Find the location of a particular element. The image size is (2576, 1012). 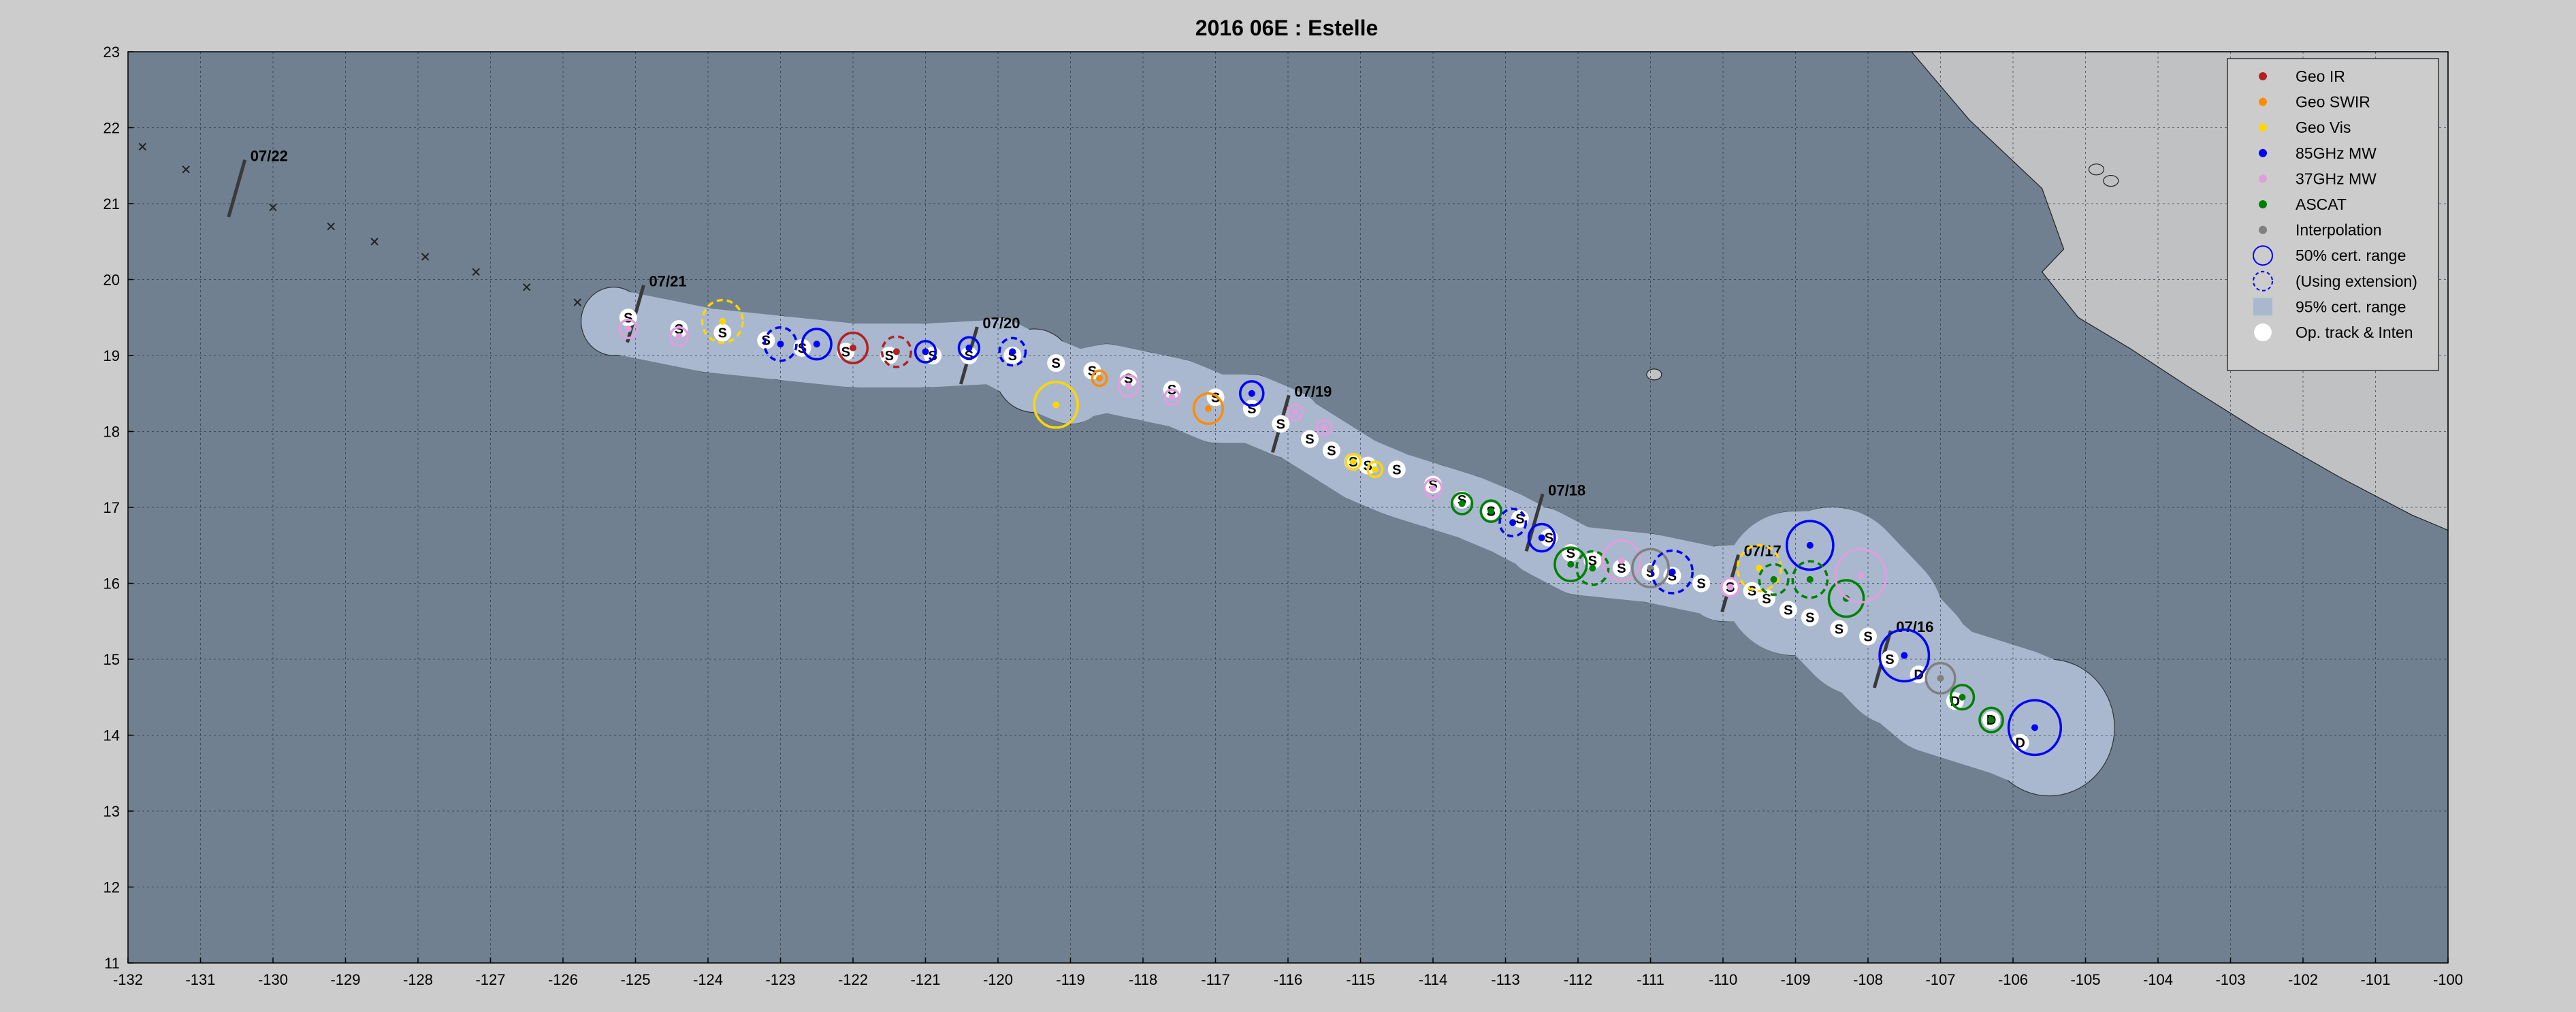

x-tick-label: -132 is located at coordinates (128, 979).